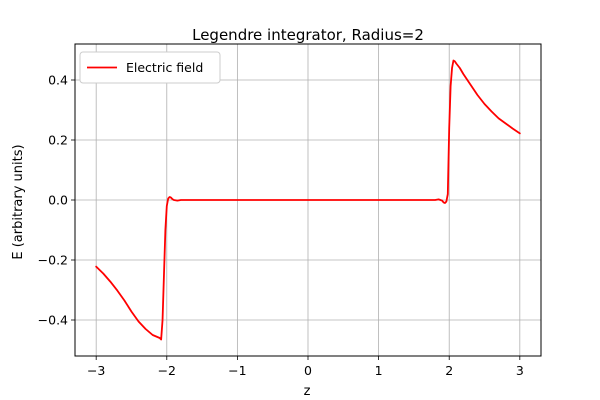 This screenshot has height=400, width=600. What do you see at coordinates (58, 200) in the screenshot?
I see `y-tick-label: 0.0` at bounding box center [58, 200].